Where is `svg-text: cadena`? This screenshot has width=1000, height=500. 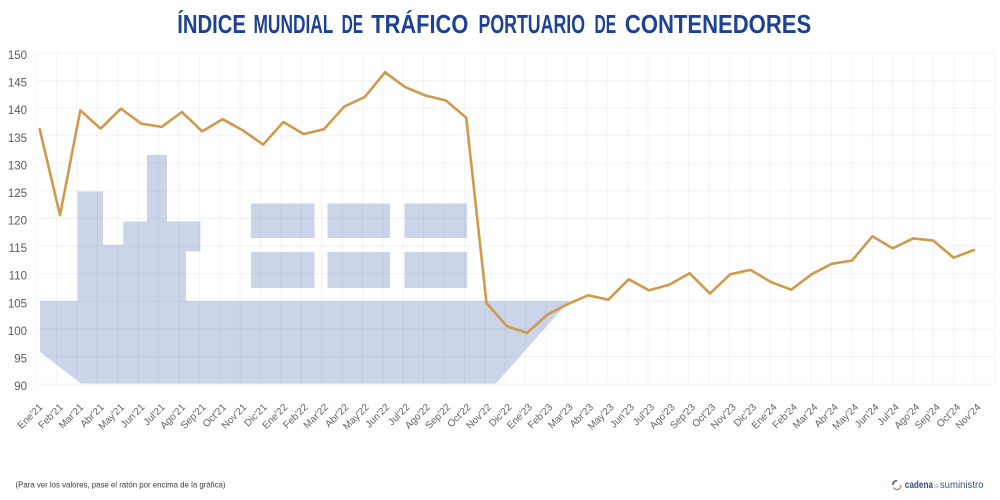
svg-text: cadena is located at coordinates (919, 485).